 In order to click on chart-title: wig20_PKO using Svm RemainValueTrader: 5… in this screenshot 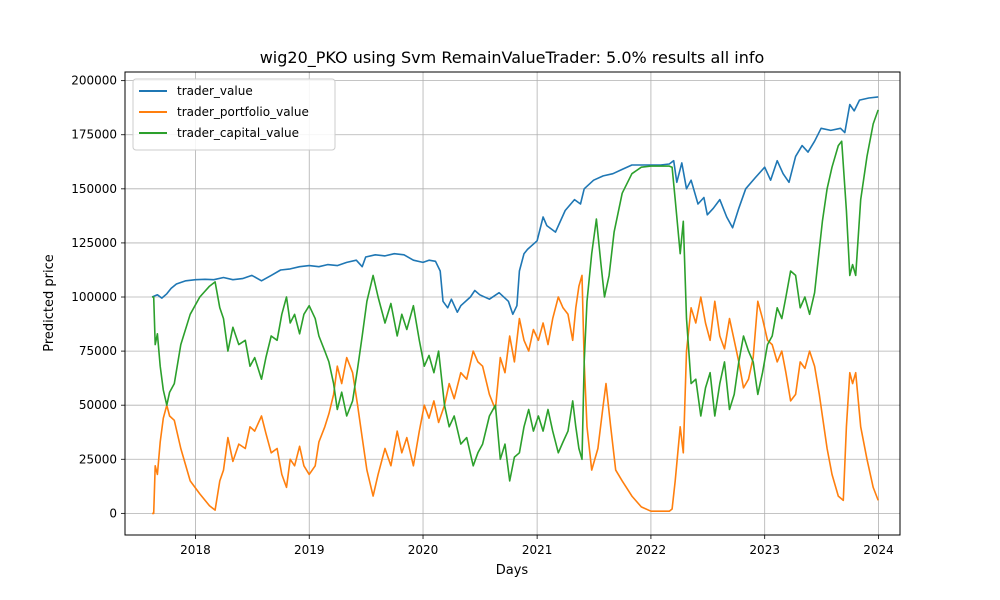, I will do `click(512, 58)`.